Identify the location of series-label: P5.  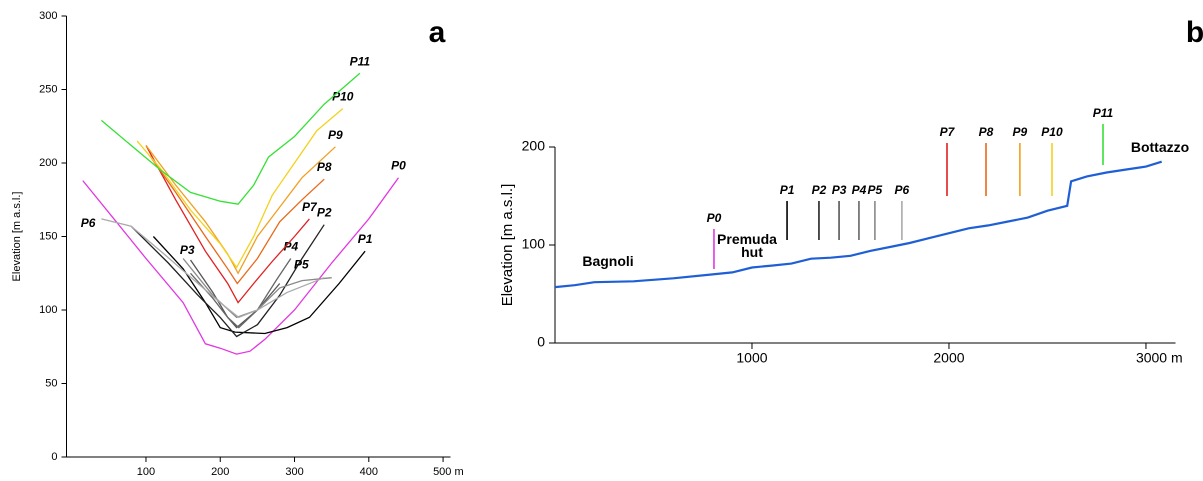
(301, 265).